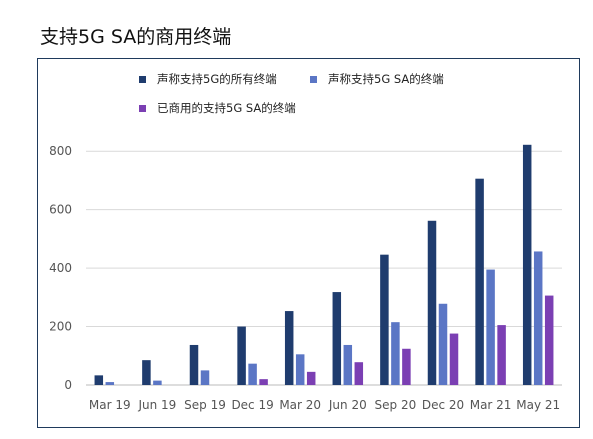  I want to click on legend-label: 声称支持5G SA的终端, so click(386, 79).